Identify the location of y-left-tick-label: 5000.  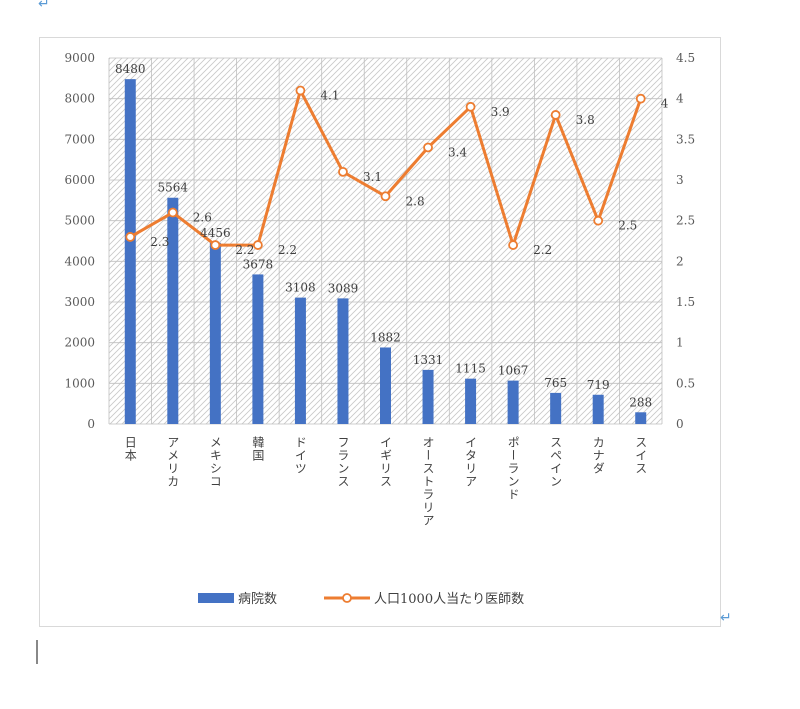
(79, 221).